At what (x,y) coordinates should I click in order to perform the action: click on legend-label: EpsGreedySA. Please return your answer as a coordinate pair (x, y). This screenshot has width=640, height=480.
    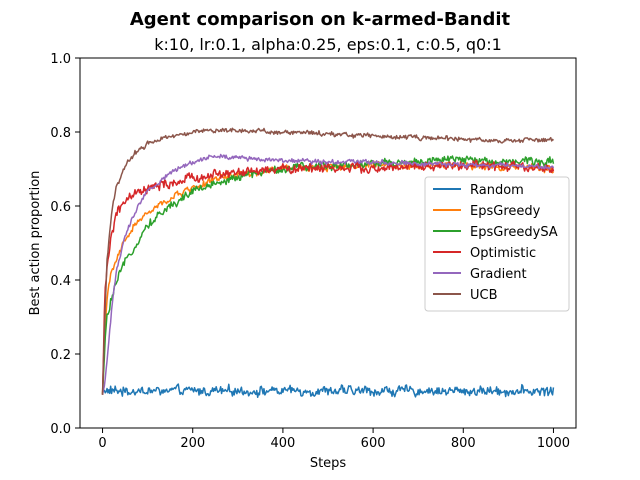
    Looking at the image, I should click on (514, 232).